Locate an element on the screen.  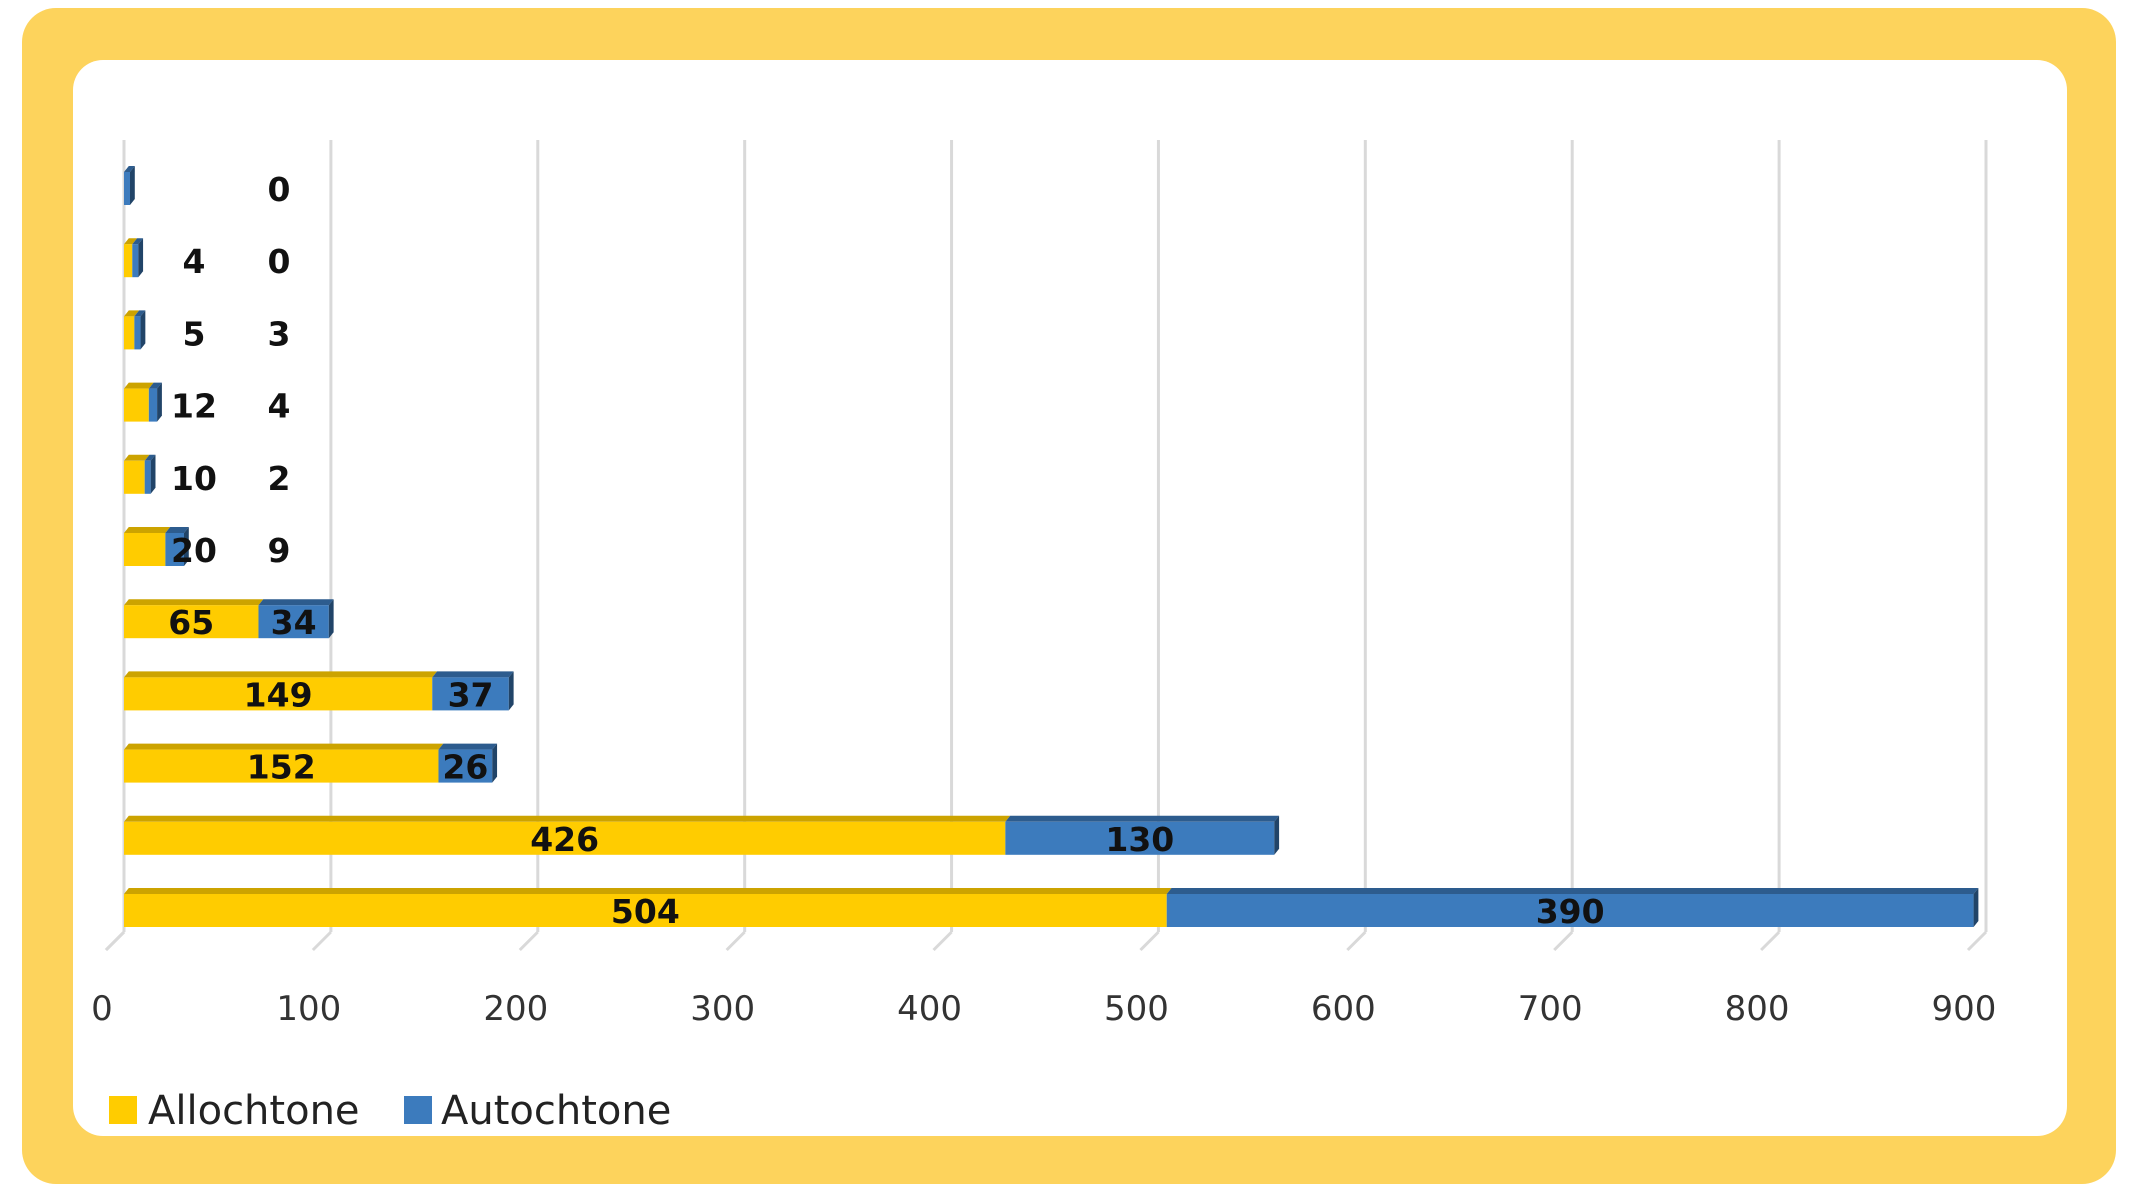
data-label-allochtone: 12 is located at coordinates (194, 406).